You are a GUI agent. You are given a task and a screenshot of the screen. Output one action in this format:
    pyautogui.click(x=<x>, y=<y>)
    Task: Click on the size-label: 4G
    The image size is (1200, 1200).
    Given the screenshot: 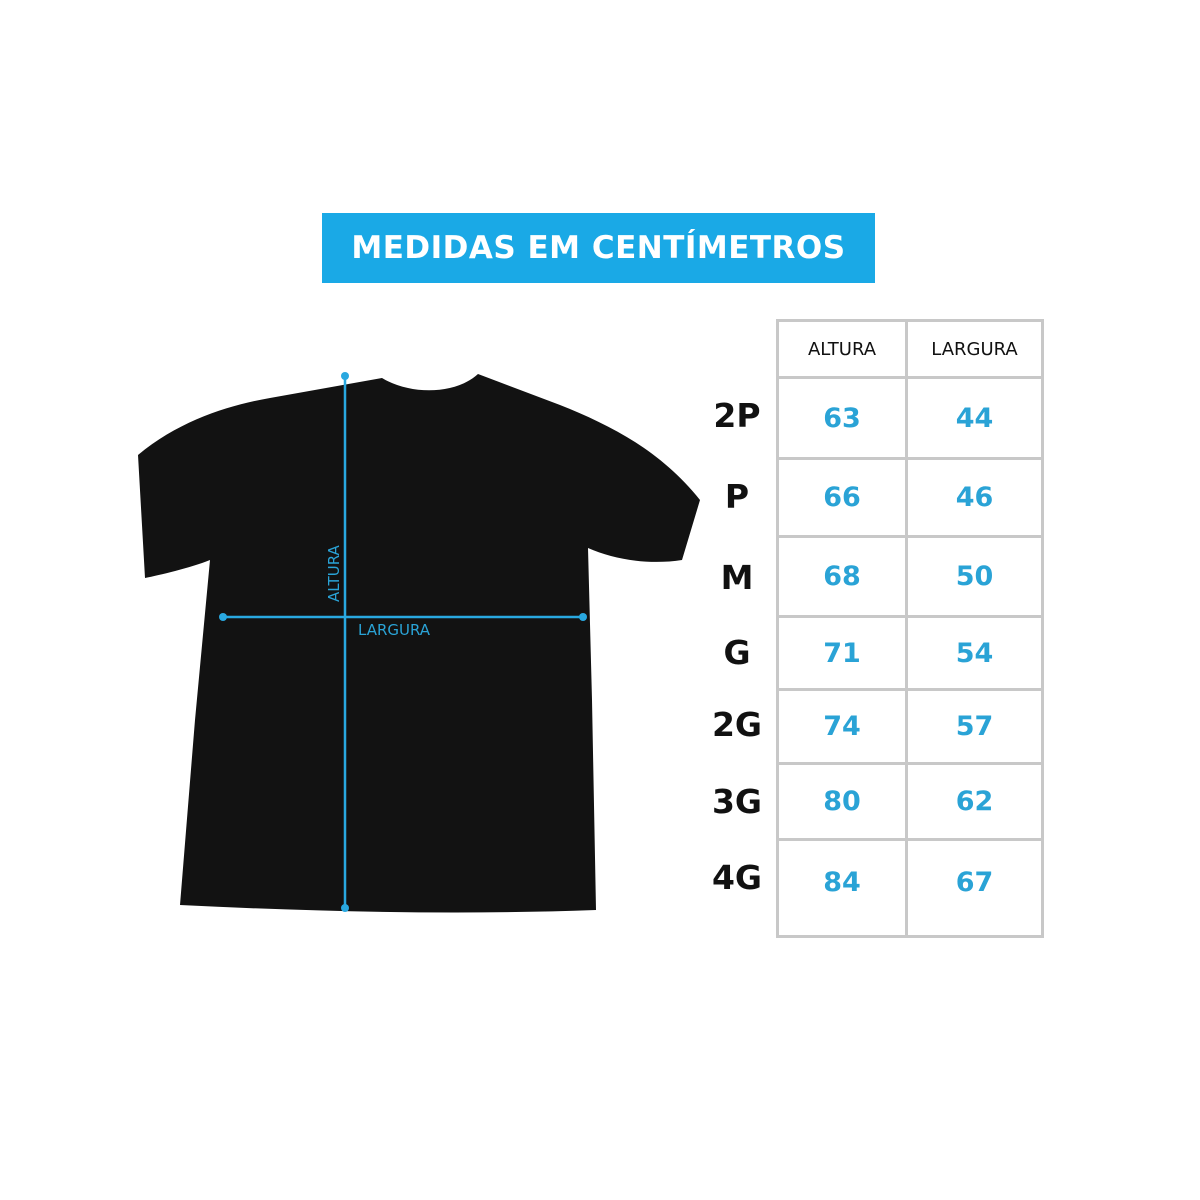 What is the action you would take?
    pyautogui.click(x=737, y=877)
    